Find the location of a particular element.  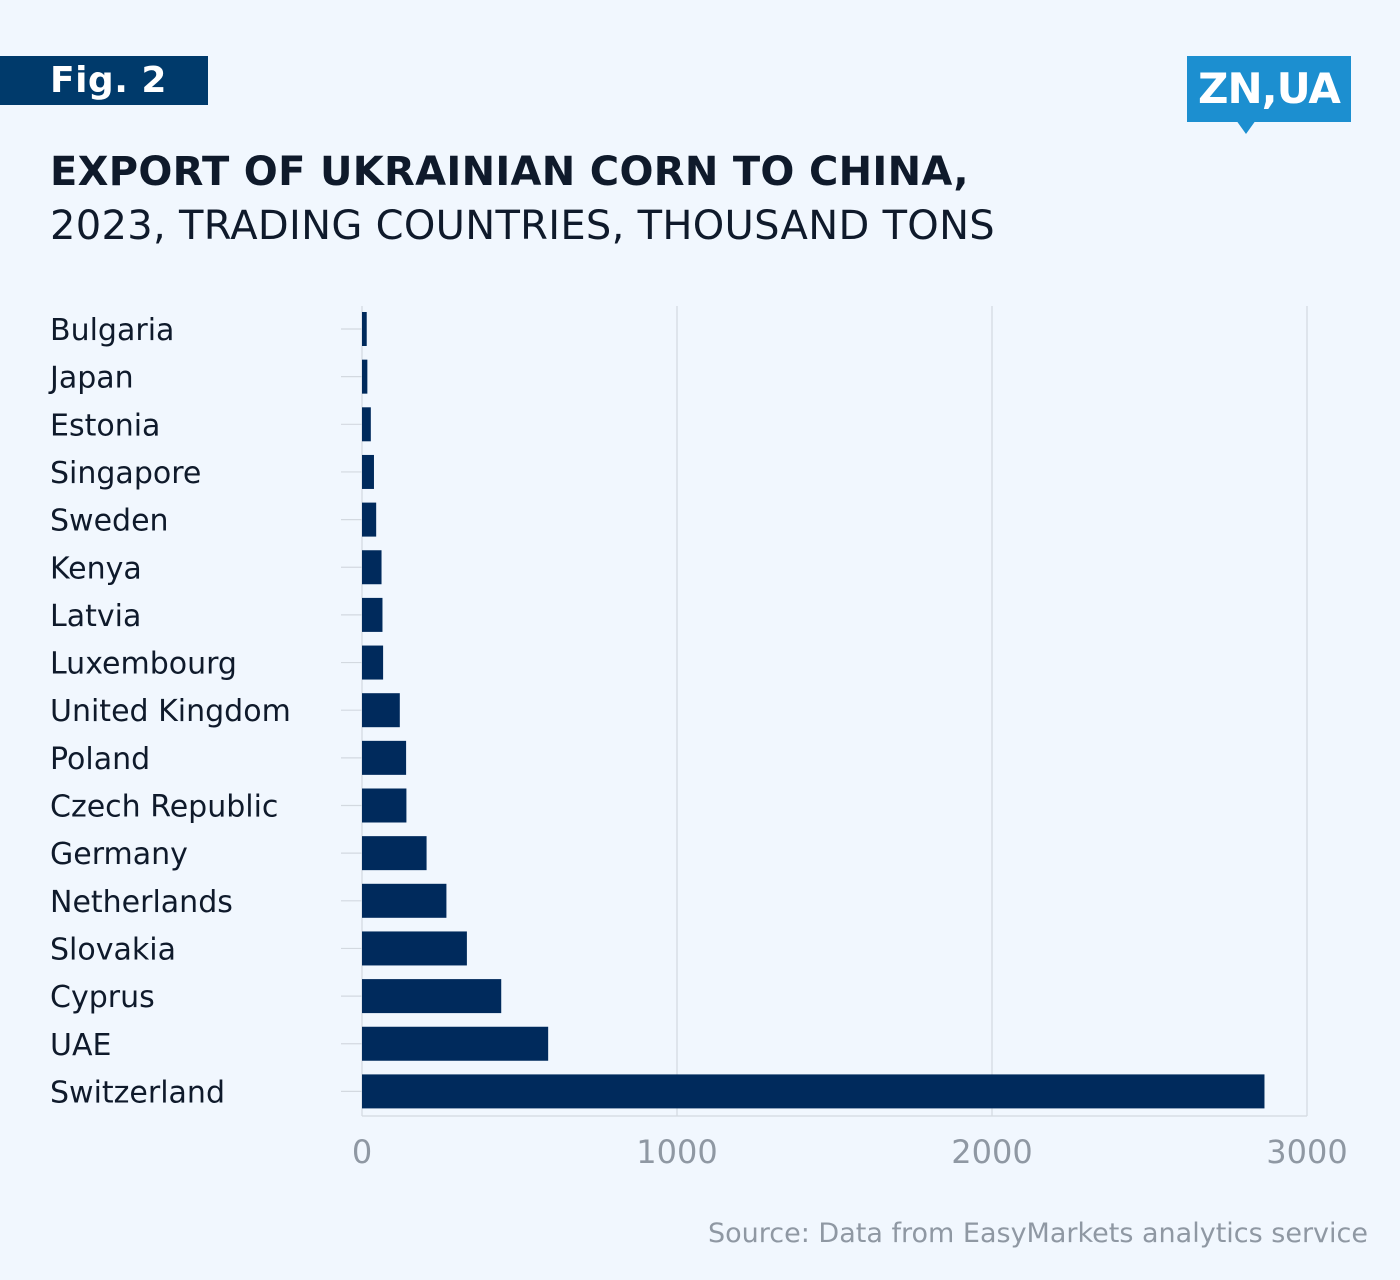

category-label-kenya: Kenya is located at coordinates (96, 568).